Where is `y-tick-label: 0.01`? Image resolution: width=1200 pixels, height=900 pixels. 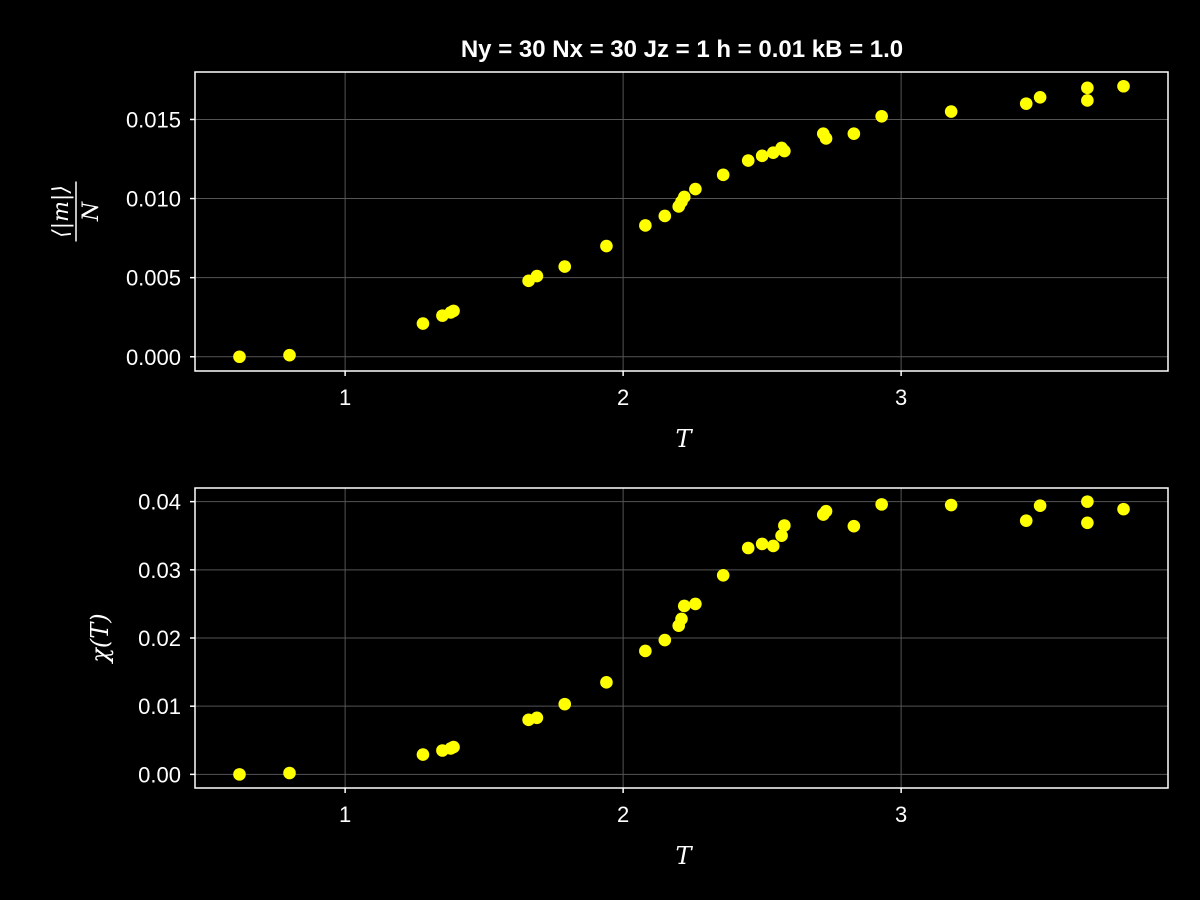
y-tick-label: 0.01 is located at coordinates (159, 706).